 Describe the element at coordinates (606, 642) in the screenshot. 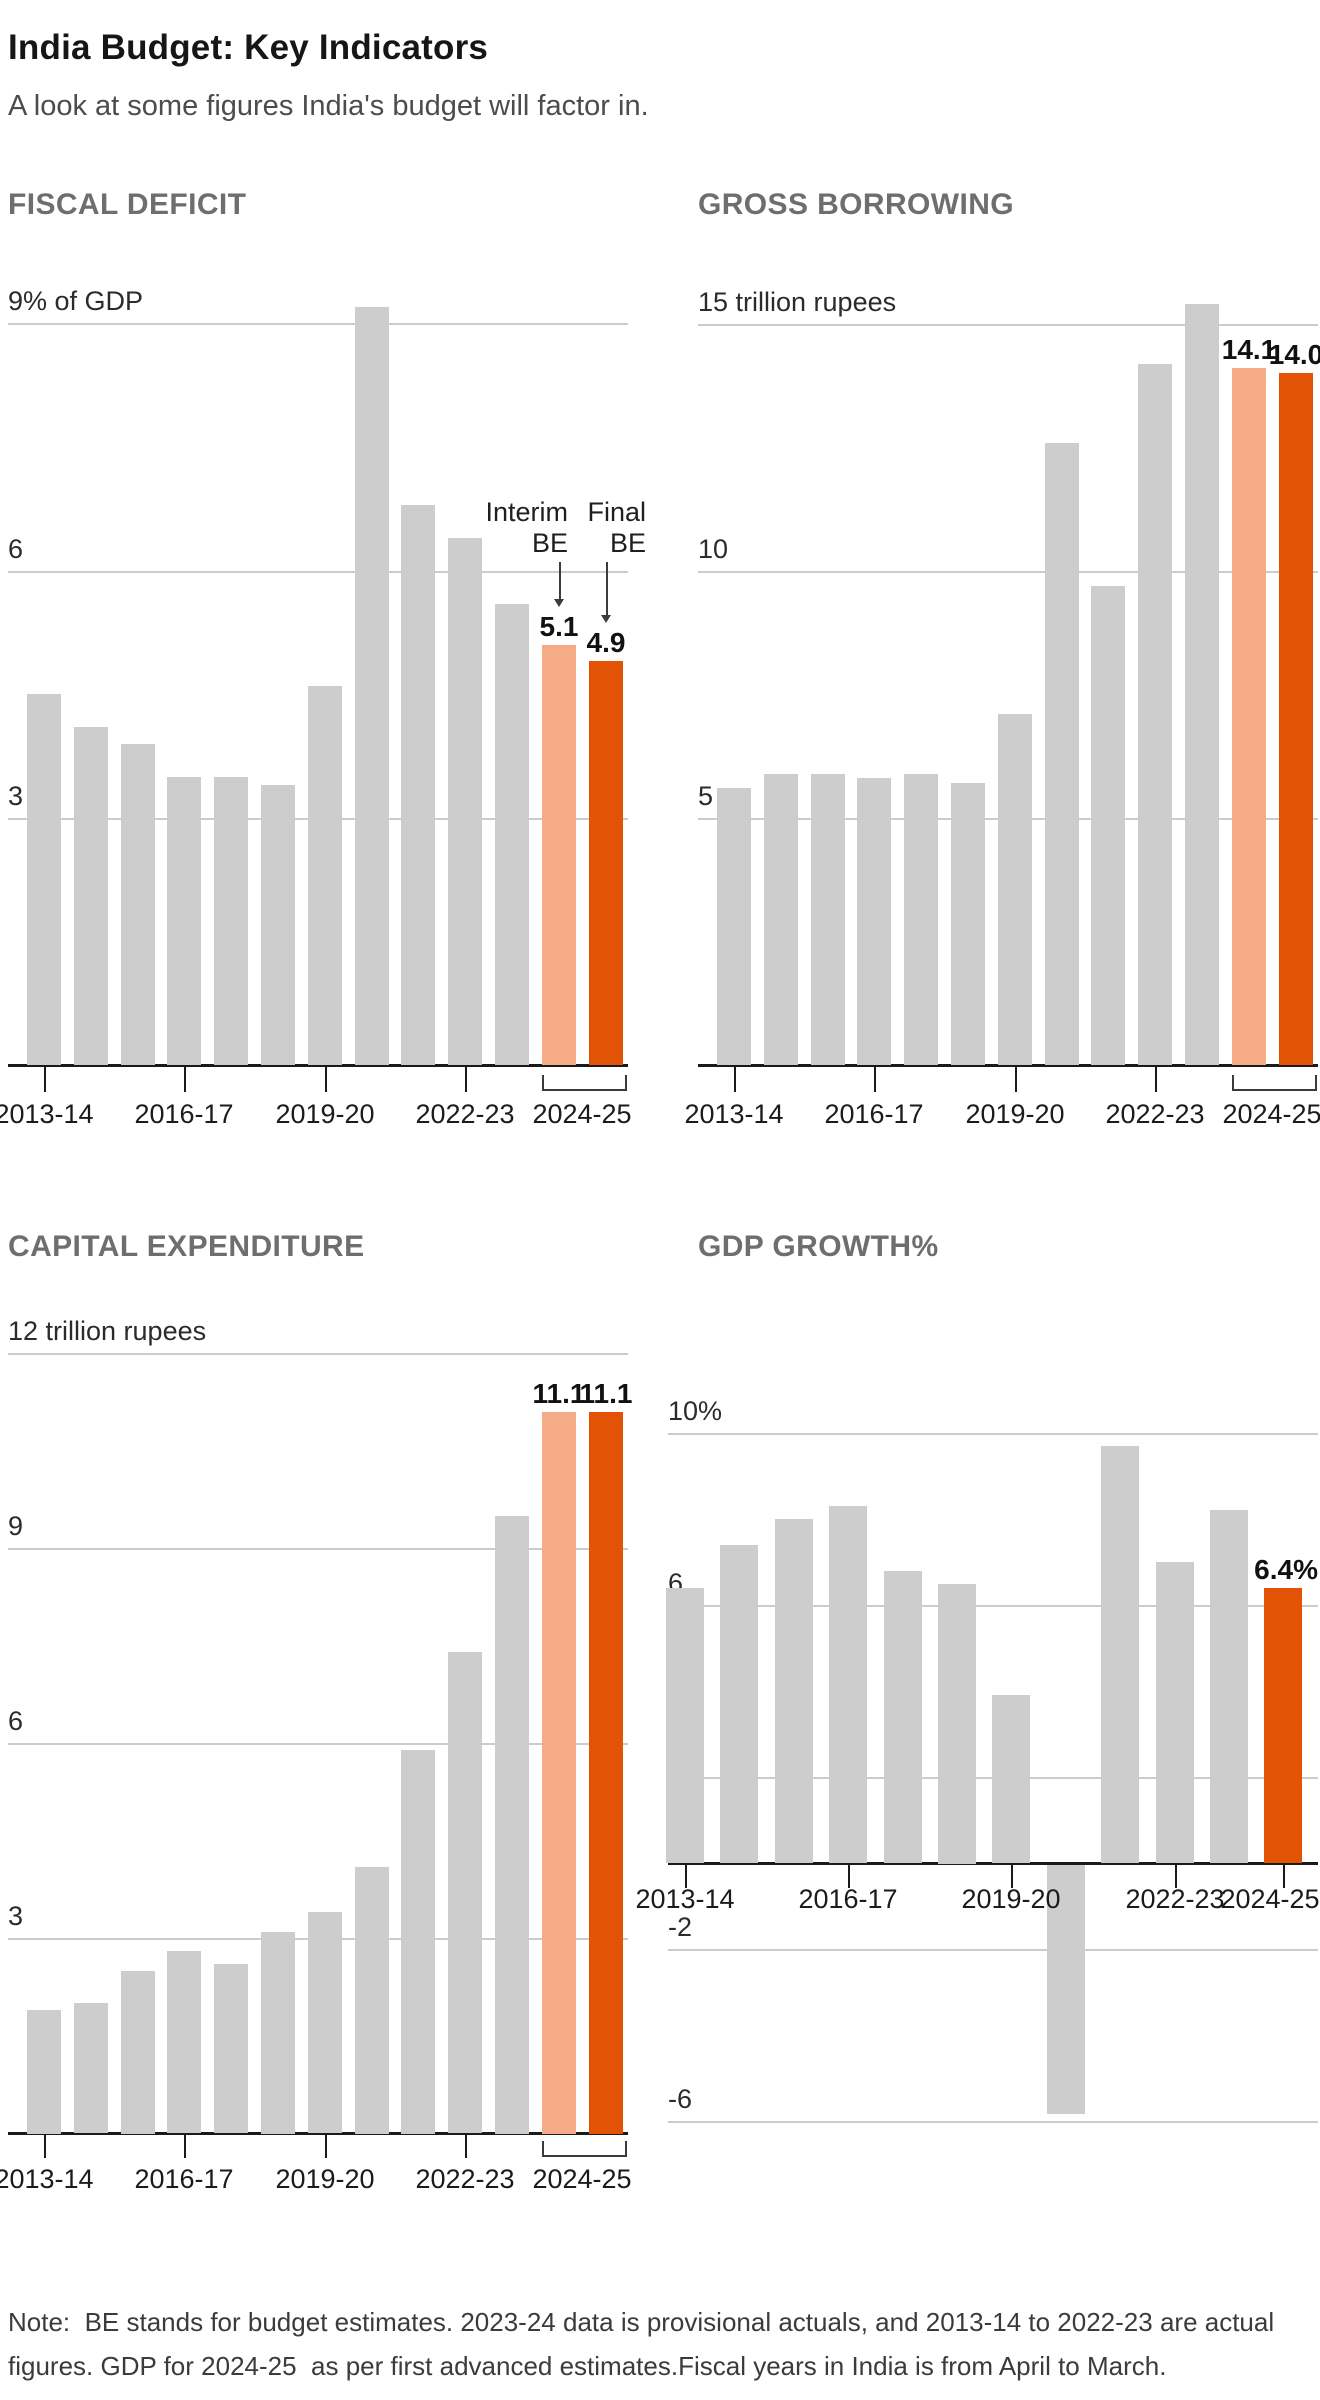

I see `value-label-2024-25 Final BE: 4.9` at that location.